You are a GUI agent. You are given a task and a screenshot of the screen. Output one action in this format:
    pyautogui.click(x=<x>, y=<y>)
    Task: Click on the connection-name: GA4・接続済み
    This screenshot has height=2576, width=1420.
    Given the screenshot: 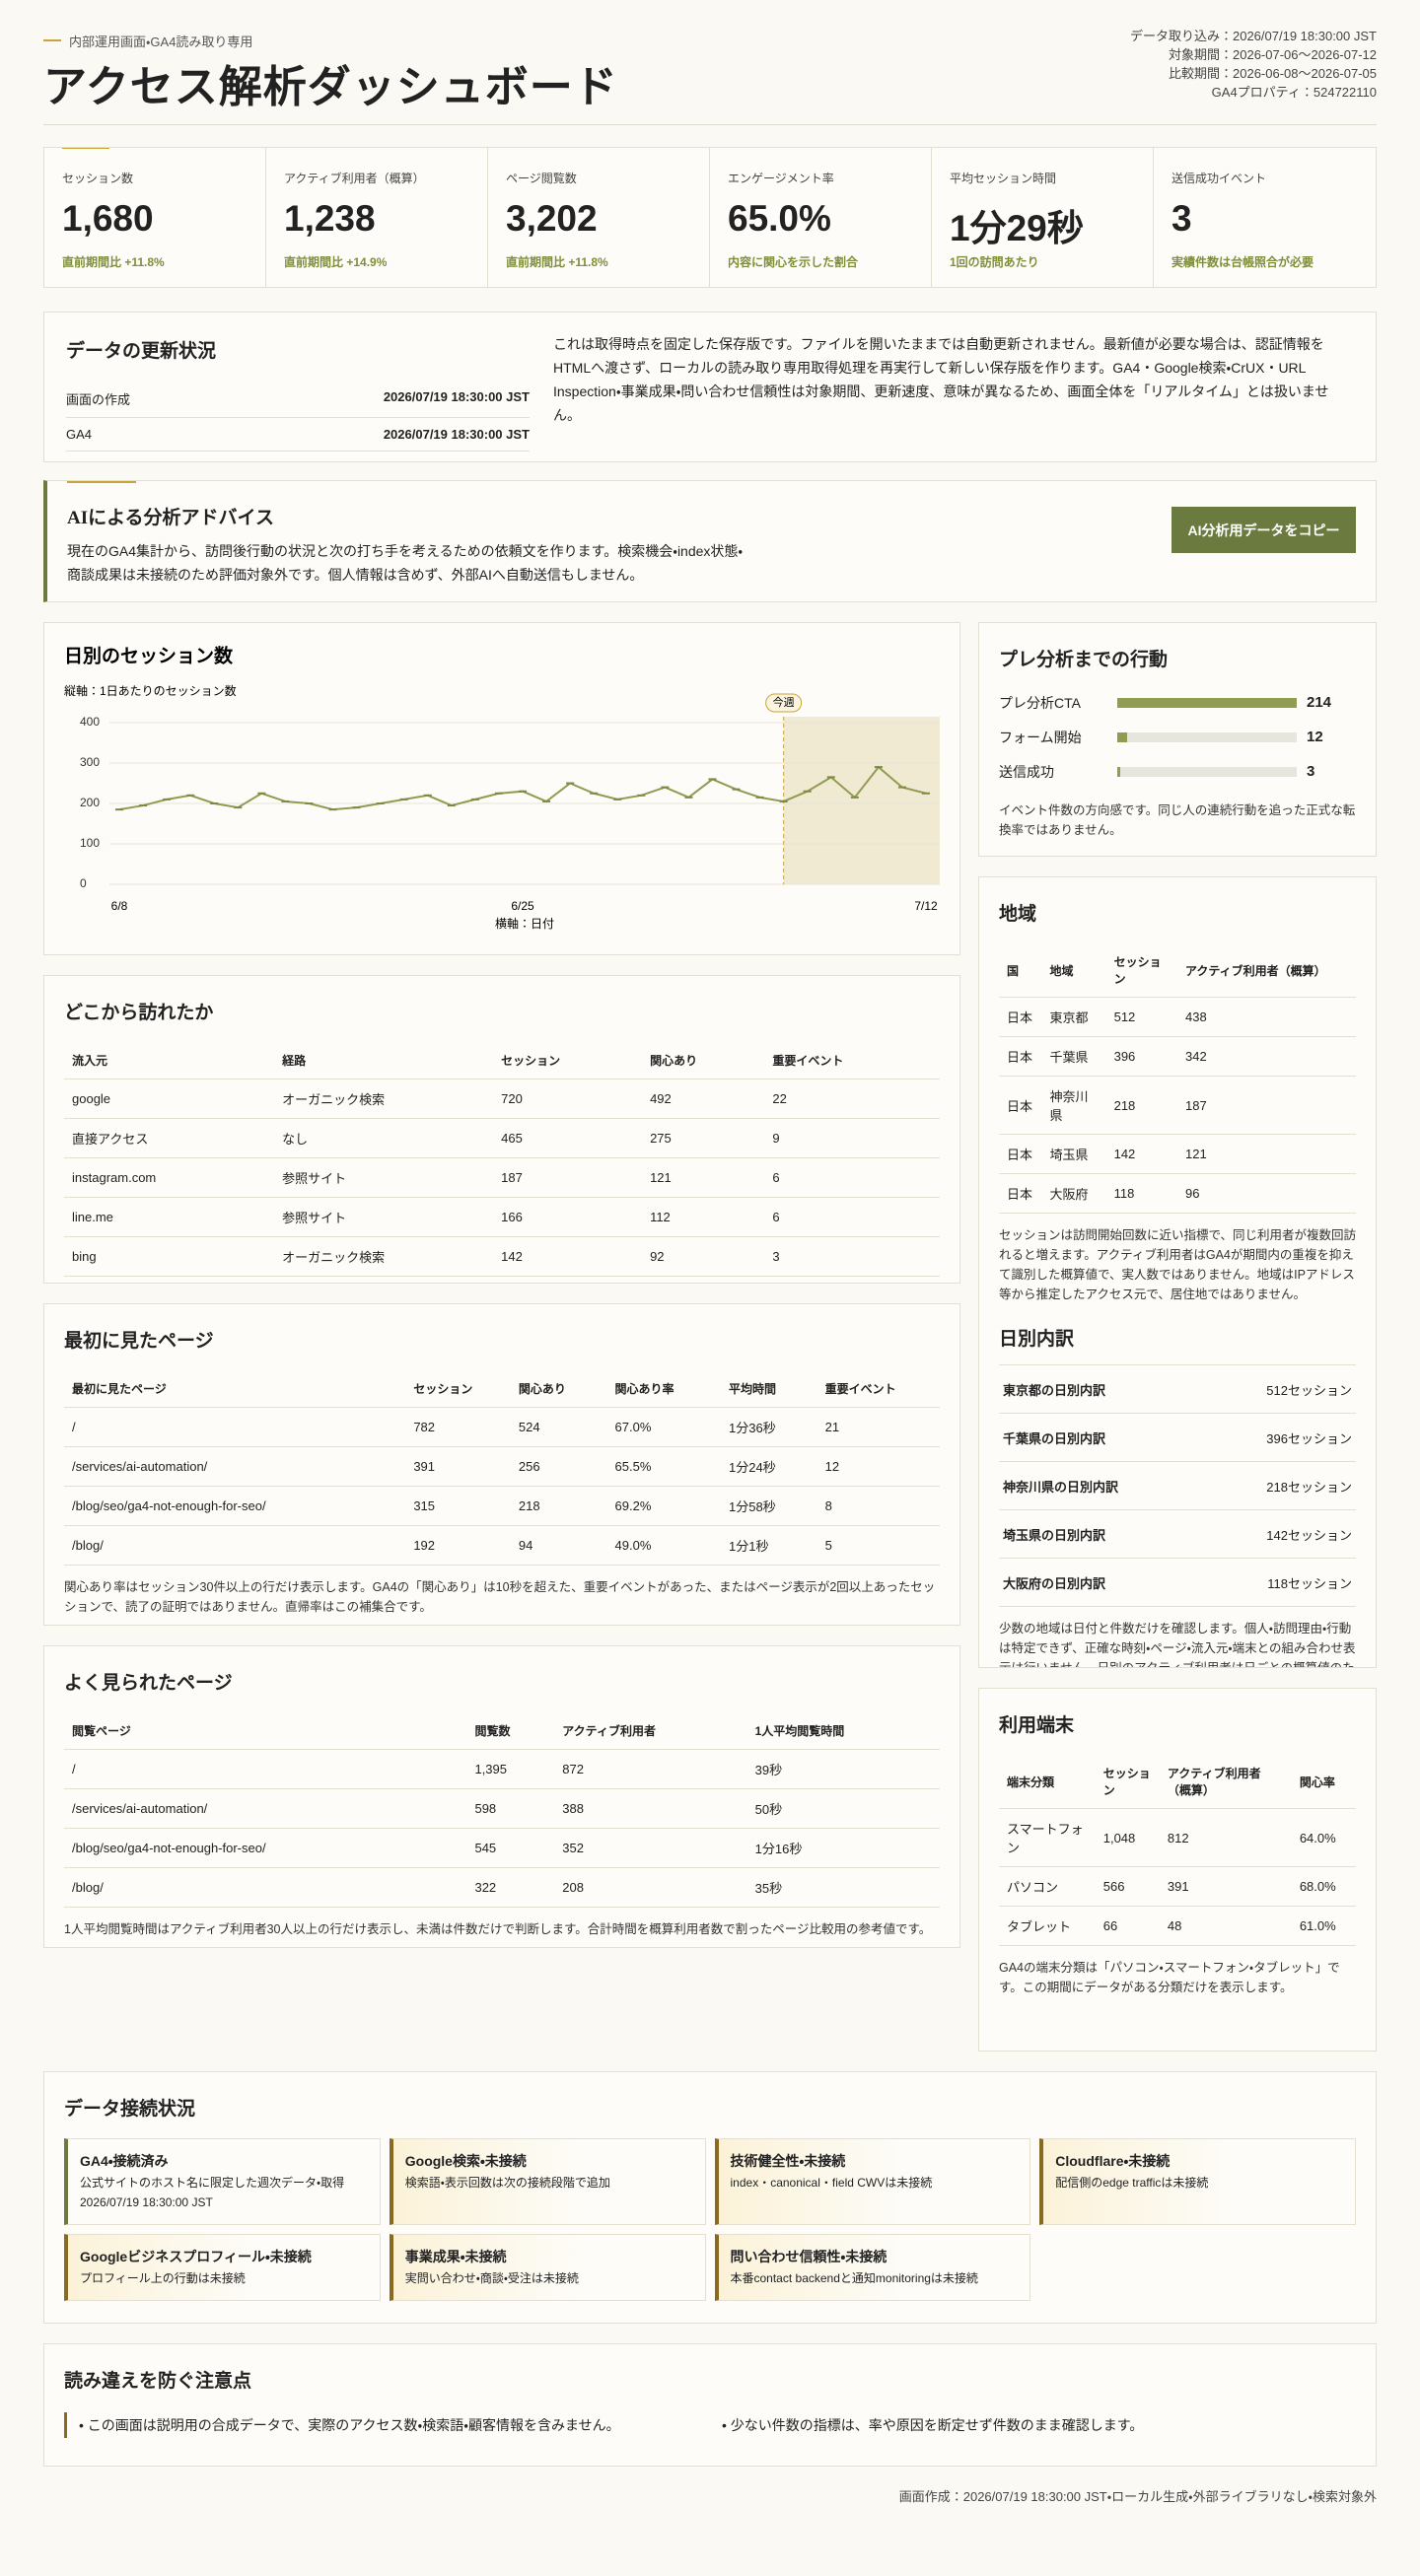 What is the action you would take?
    pyautogui.click(x=124, y=2161)
    